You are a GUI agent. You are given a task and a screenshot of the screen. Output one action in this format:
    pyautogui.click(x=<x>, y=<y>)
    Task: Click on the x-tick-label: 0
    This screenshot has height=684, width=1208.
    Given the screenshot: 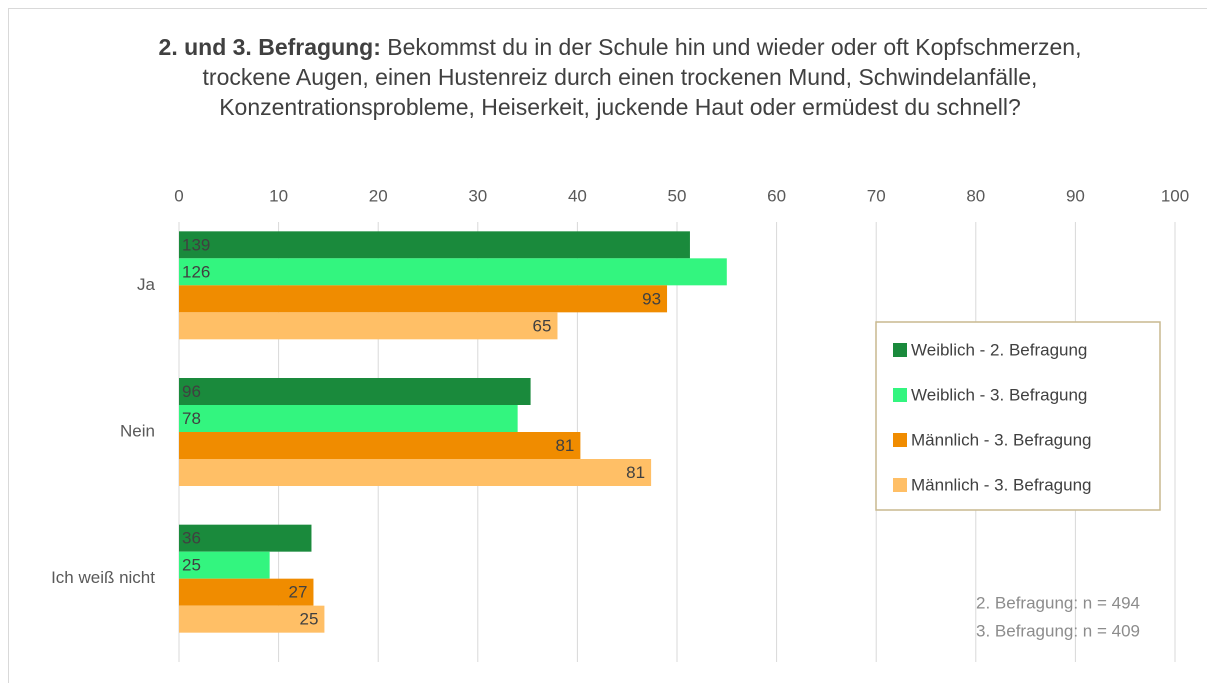 What is the action you would take?
    pyautogui.click(x=178, y=195)
    